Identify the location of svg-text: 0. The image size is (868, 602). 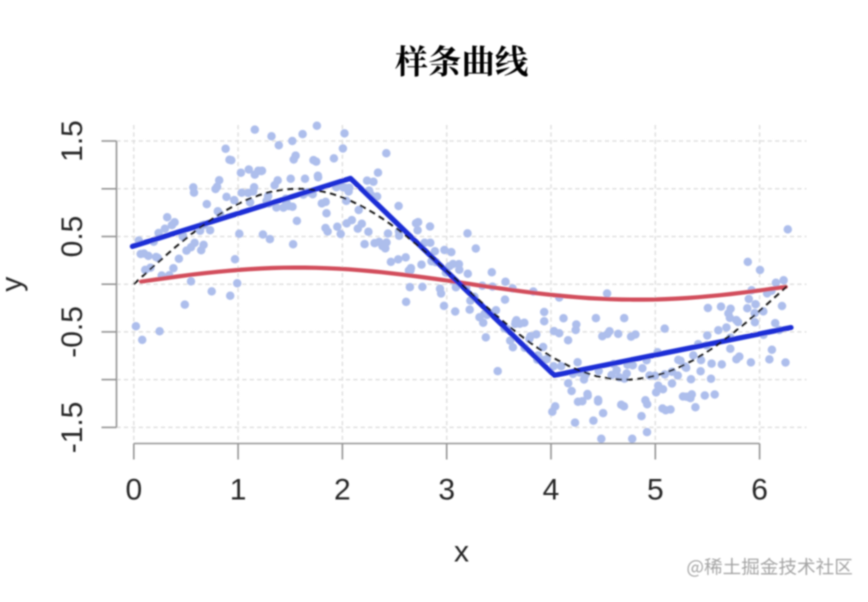
(133, 489).